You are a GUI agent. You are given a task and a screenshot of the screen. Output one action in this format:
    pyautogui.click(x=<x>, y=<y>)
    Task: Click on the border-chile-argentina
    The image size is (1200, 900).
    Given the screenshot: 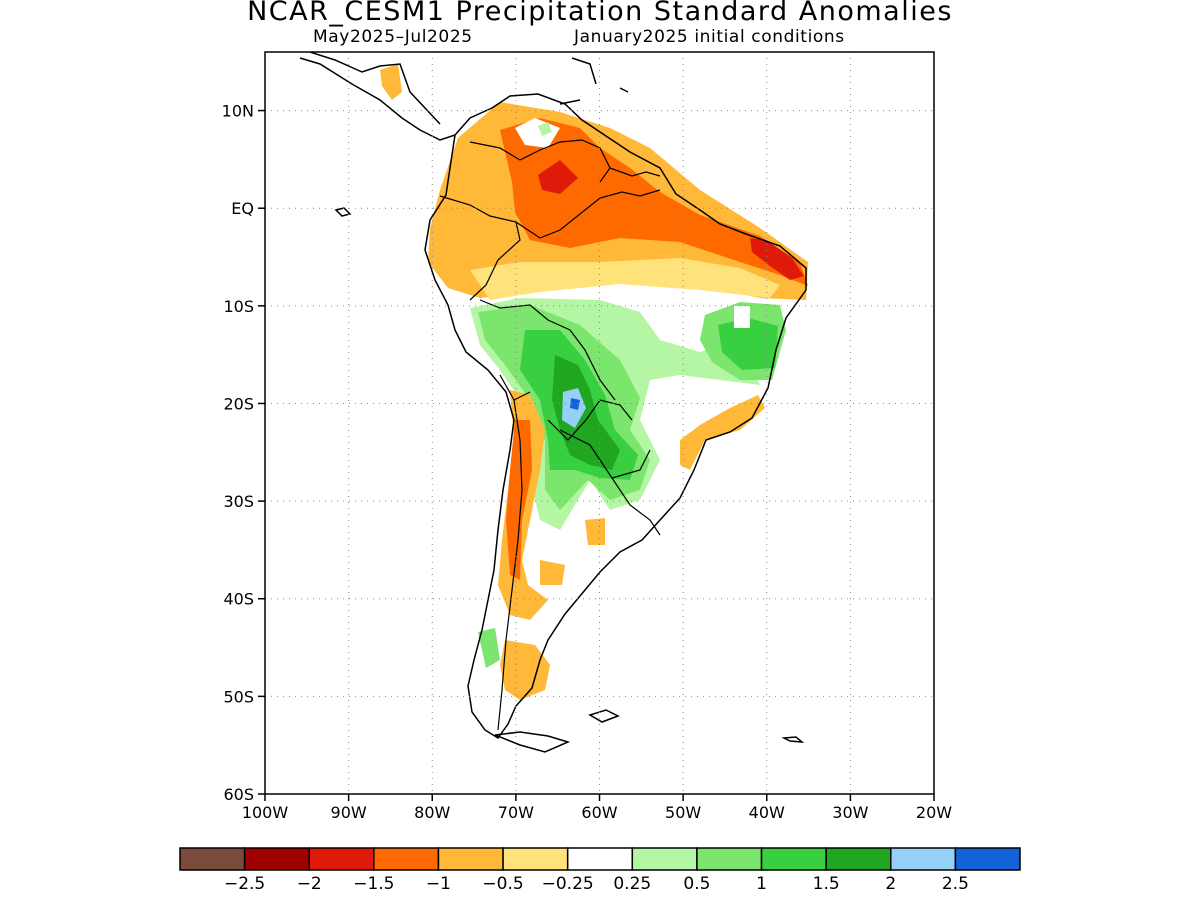 What is the action you would take?
    pyautogui.click(x=510, y=565)
    